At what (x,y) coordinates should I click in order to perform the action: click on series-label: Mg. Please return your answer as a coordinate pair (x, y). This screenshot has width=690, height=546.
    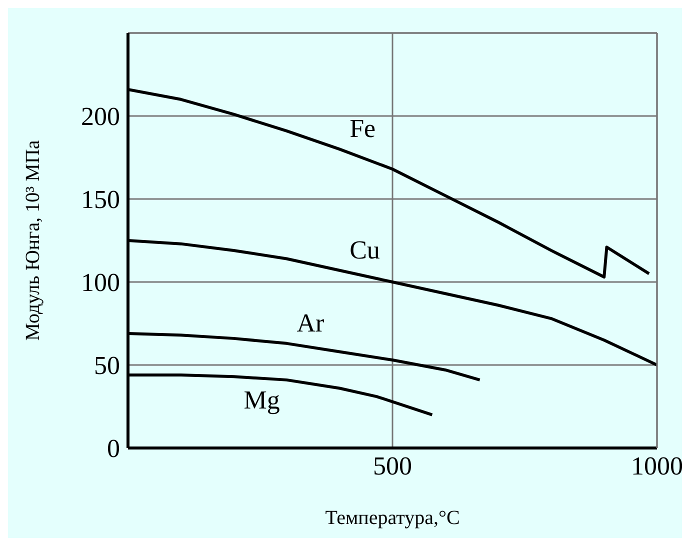
    Looking at the image, I should click on (262, 400).